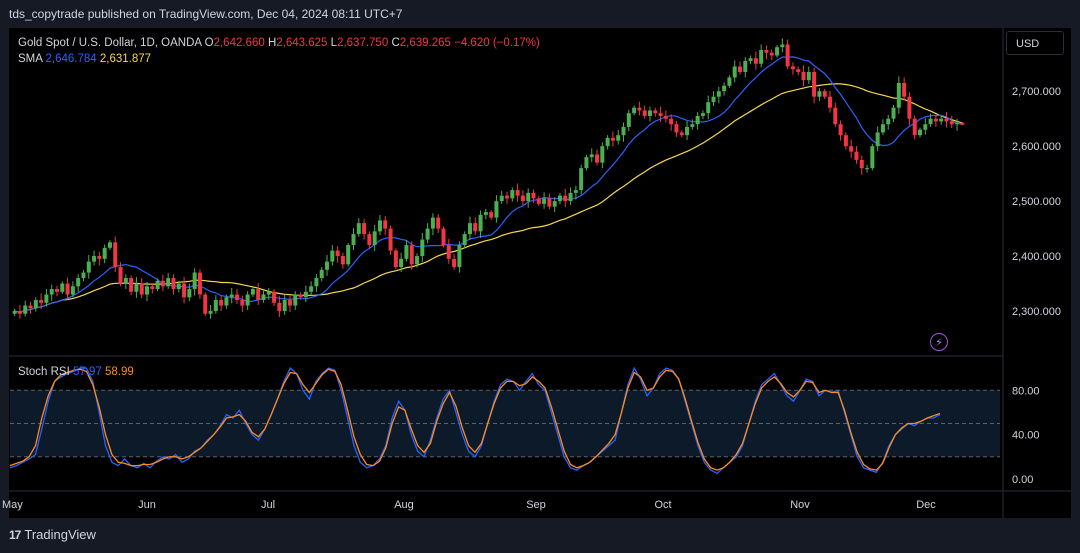  I want to click on rsi-label: Stoch RSI, so click(44, 372).